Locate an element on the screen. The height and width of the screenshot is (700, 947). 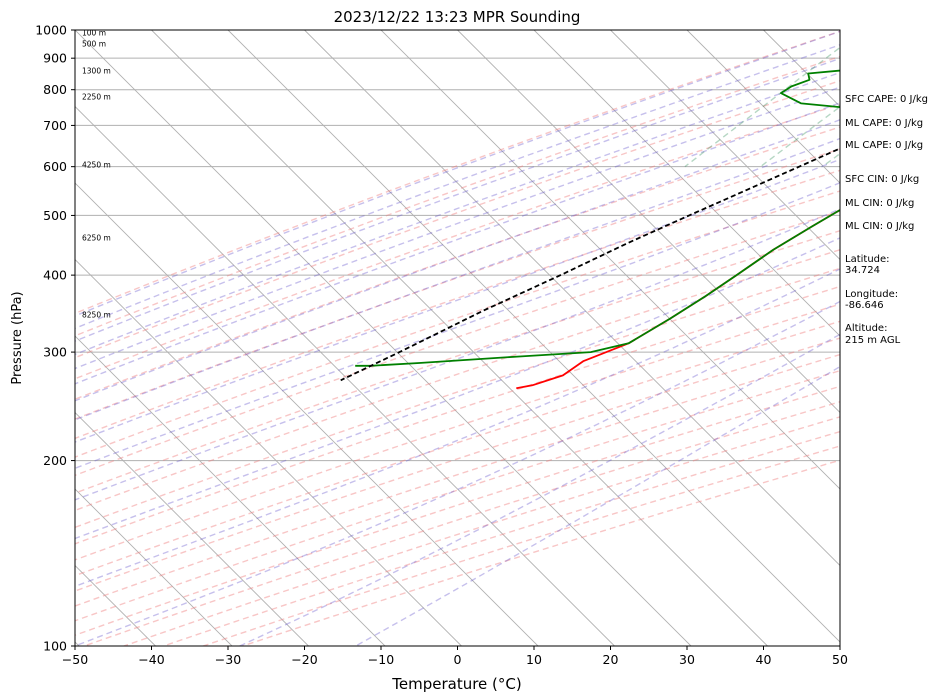
x-tick-label: 50 is located at coordinates (840, 659).